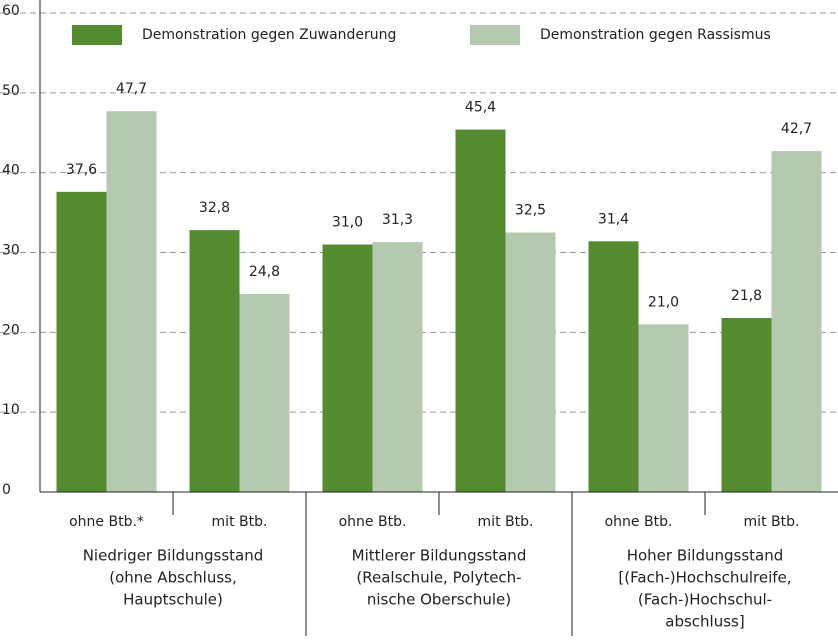  I want to click on value-label: 37,6, so click(81, 170).